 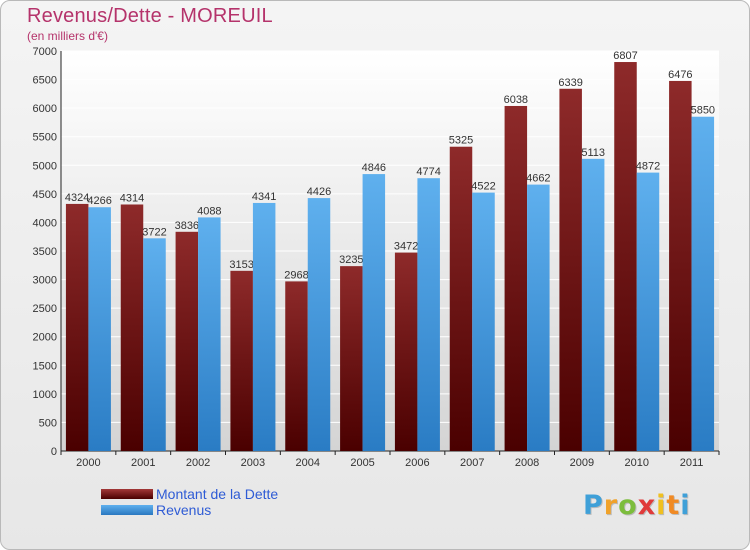 What do you see at coordinates (538, 179) in the screenshot?
I see `data-label-revenus: 4662` at bounding box center [538, 179].